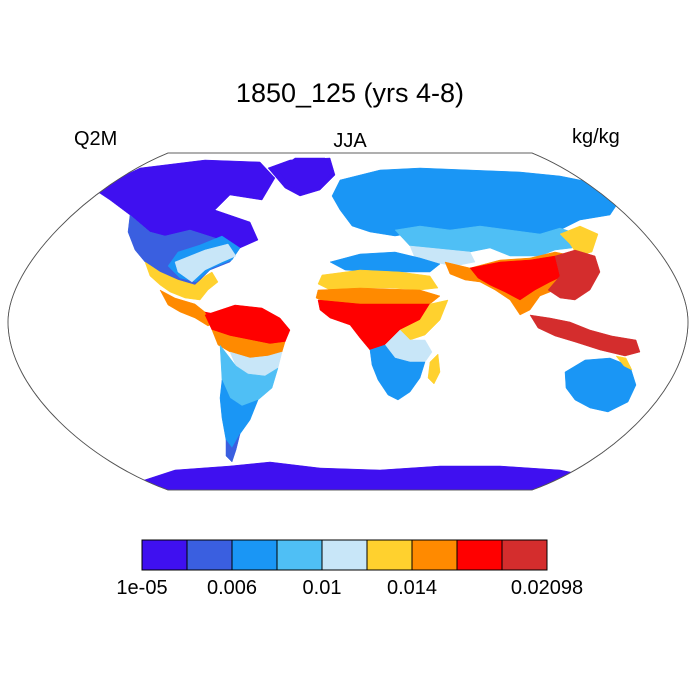 The height and width of the screenshot is (700, 700). Describe the element at coordinates (350, 93) in the screenshot. I see `map-title: 1850_125 (yrs 4-8)` at that location.